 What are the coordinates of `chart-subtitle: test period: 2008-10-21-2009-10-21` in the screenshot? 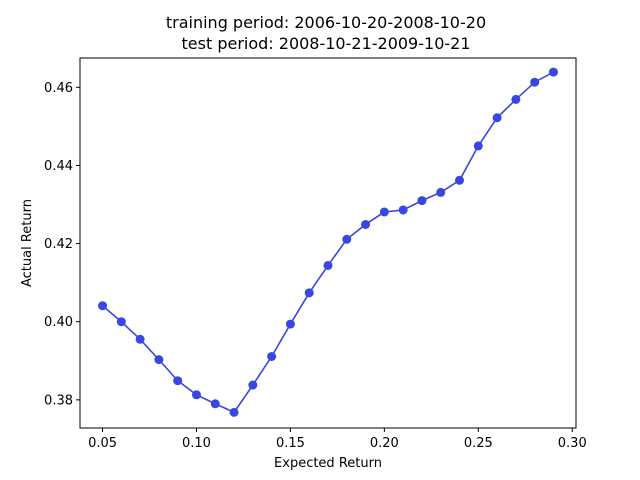 It's located at (326, 43).